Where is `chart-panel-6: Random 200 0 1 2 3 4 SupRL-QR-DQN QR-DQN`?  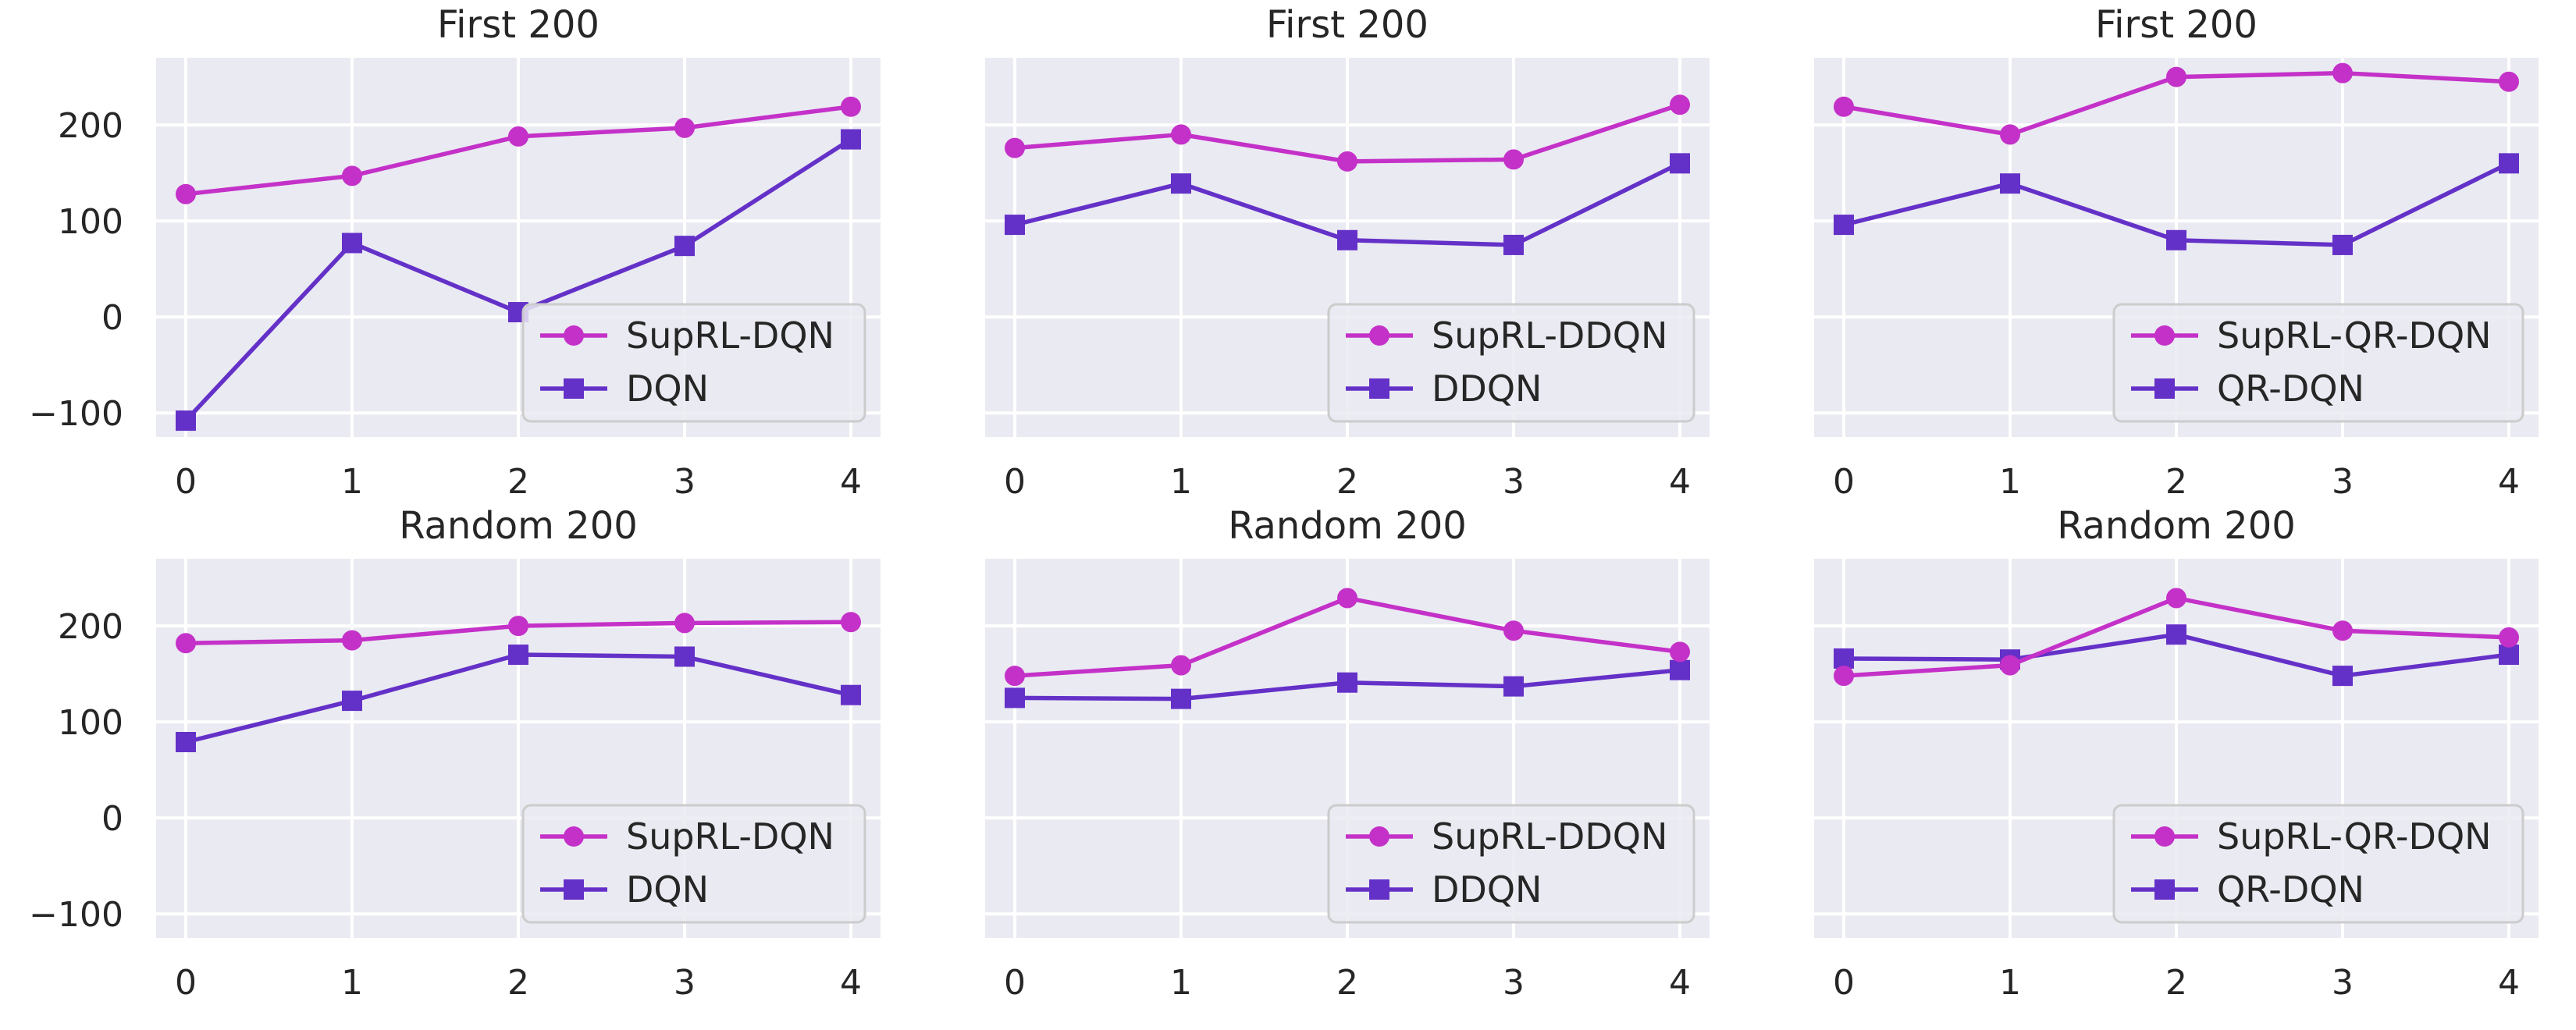
chart-panel-6: Random 200 0 1 2 3 4 SupRL-QR-DQN QR-DQN is located at coordinates (2176, 753).